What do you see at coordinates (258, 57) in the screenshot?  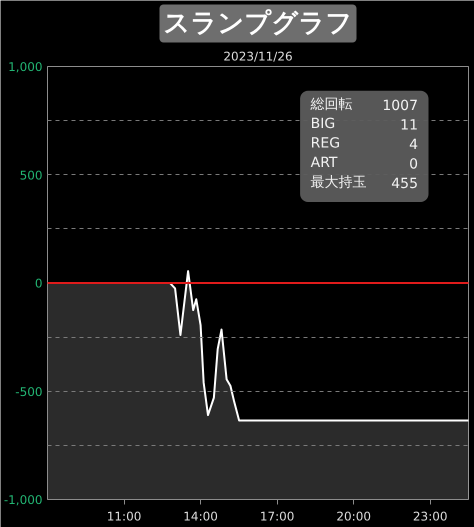 I see `chart-subtitle: 2023/11/26` at bounding box center [258, 57].